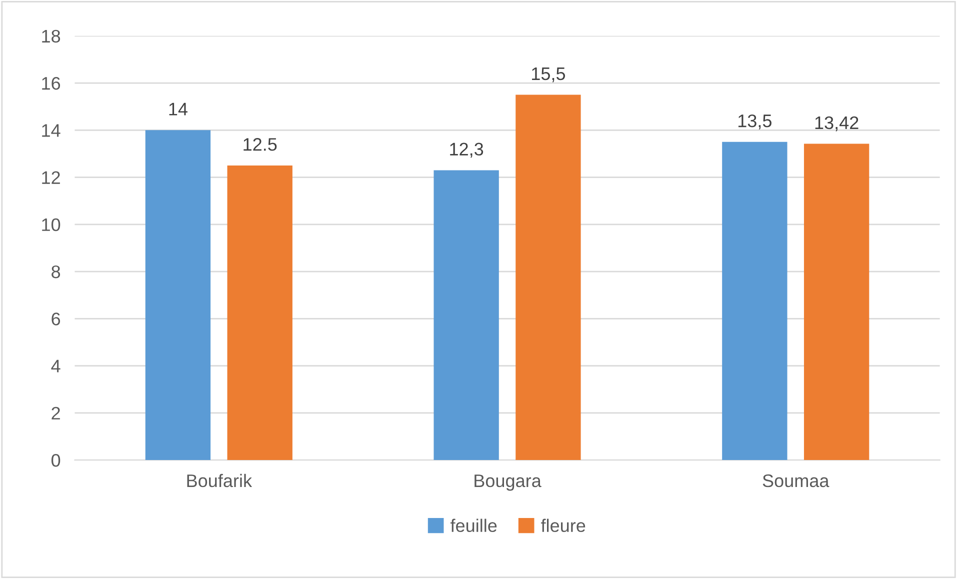  What do you see at coordinates (56, 319) in the screenshot?
I see `y-tick-label: 6` at bounding box center [56, 319].